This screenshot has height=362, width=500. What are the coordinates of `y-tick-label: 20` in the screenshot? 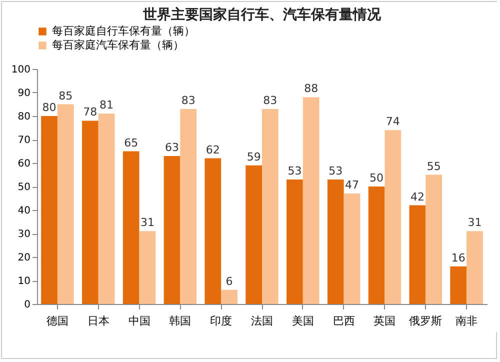 It's located at (24, 258).